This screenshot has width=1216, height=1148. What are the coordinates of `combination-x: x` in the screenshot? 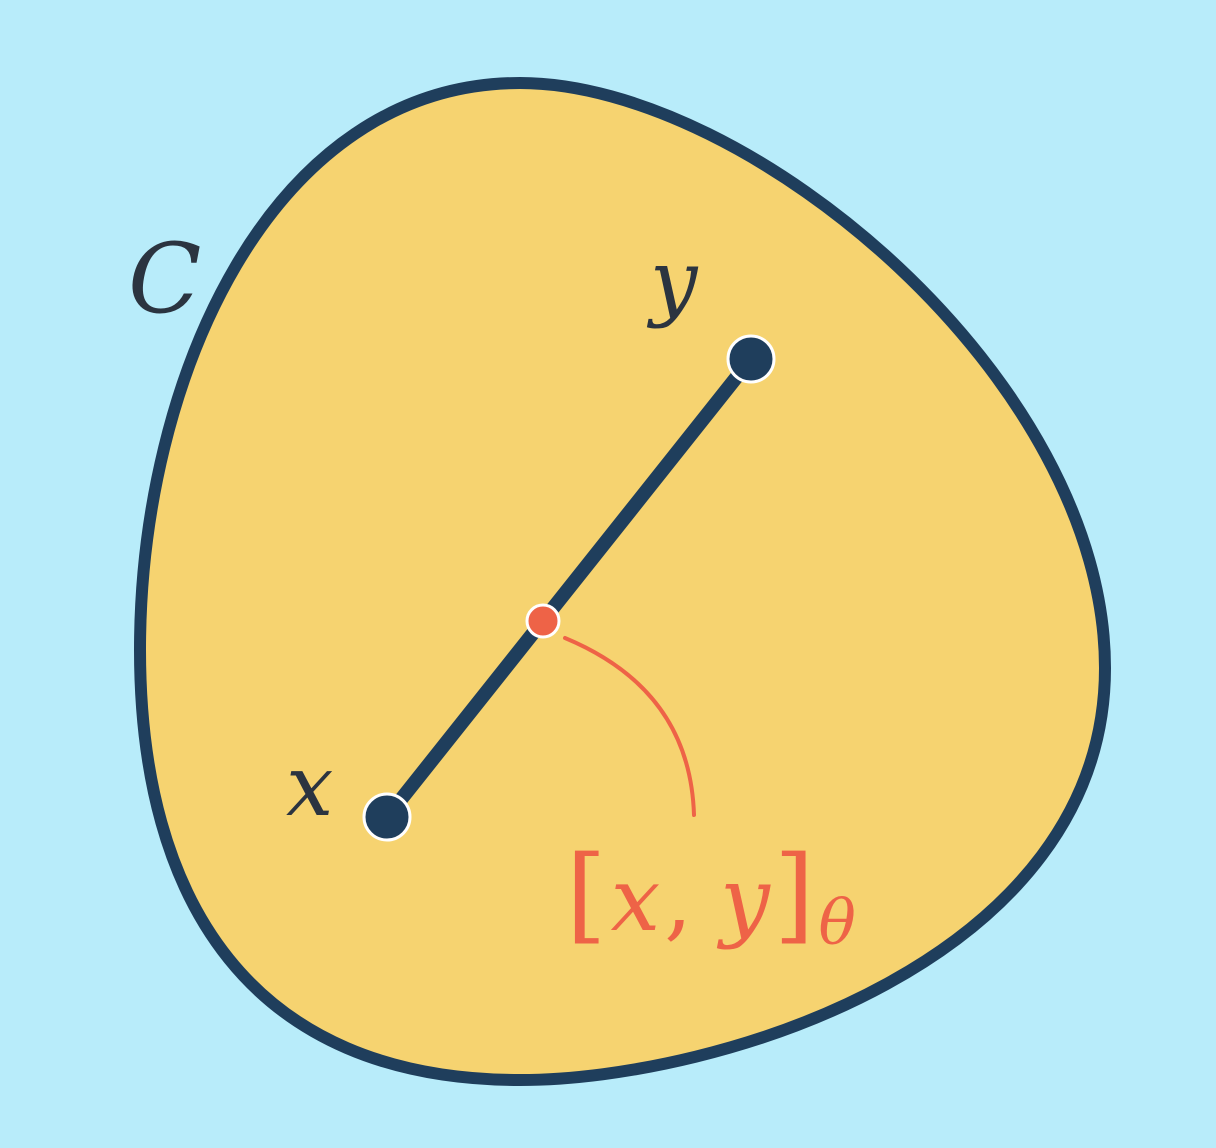 It's located at (636, 899).